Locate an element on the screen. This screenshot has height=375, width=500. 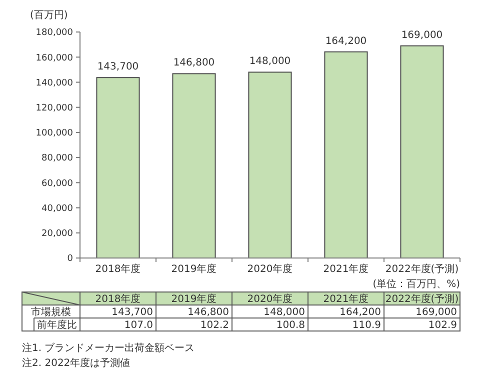
x-tick-label: 2022年度(予測) is located at coordinates (422, 269).